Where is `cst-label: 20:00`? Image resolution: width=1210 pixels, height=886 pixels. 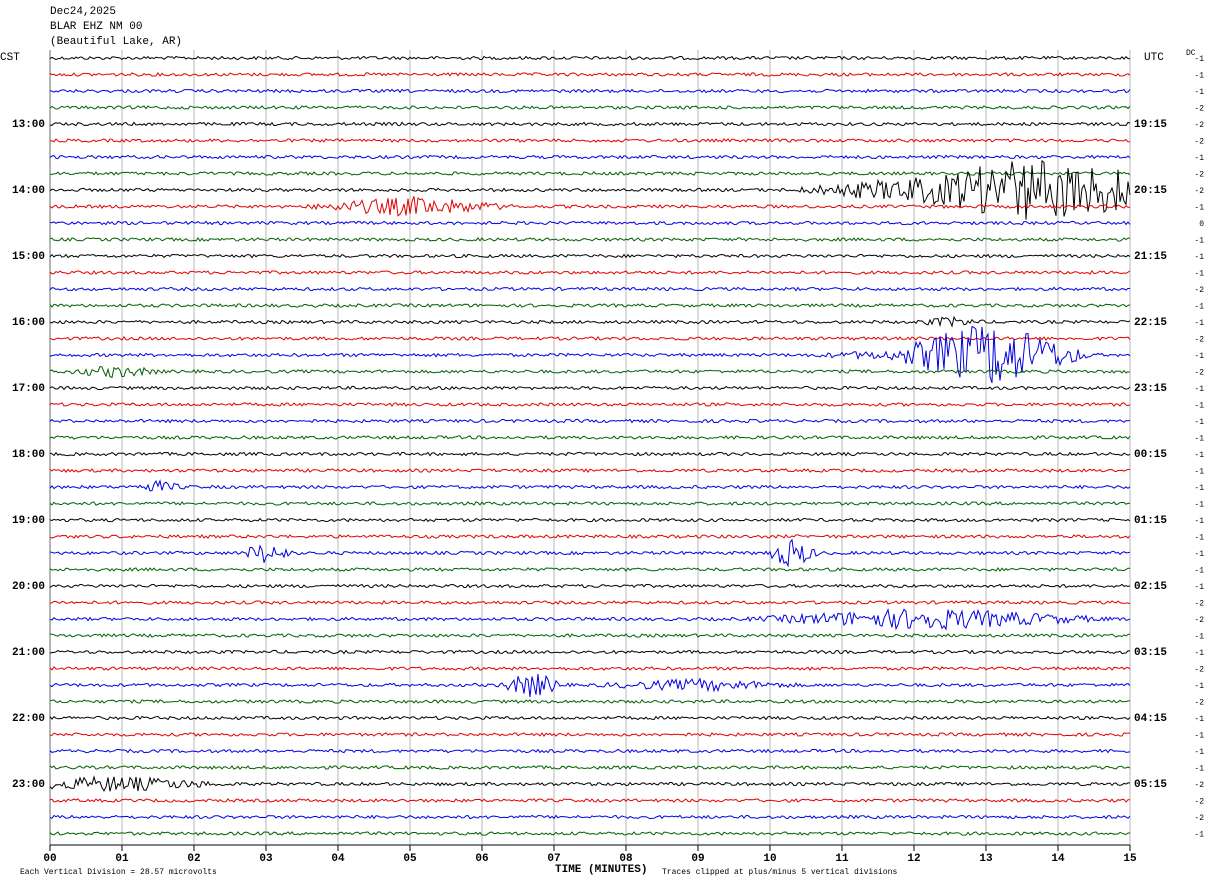
cst-label: 20:00 is located at coordinates (28, 587).